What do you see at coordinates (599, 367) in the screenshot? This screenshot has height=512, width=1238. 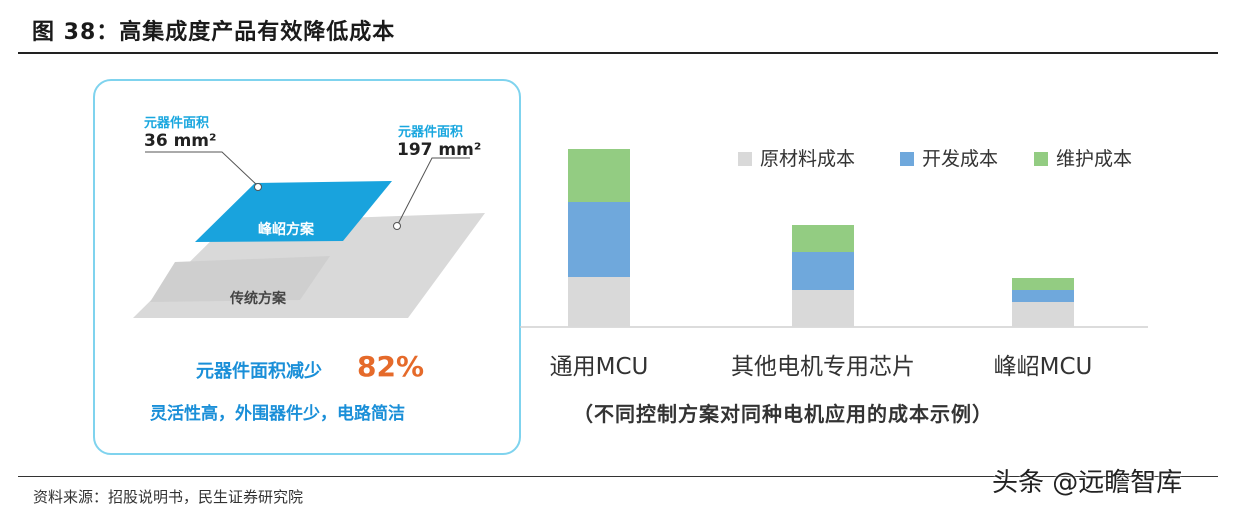 I see `category-label: 通用MCU` at bounding box center [599, 367].